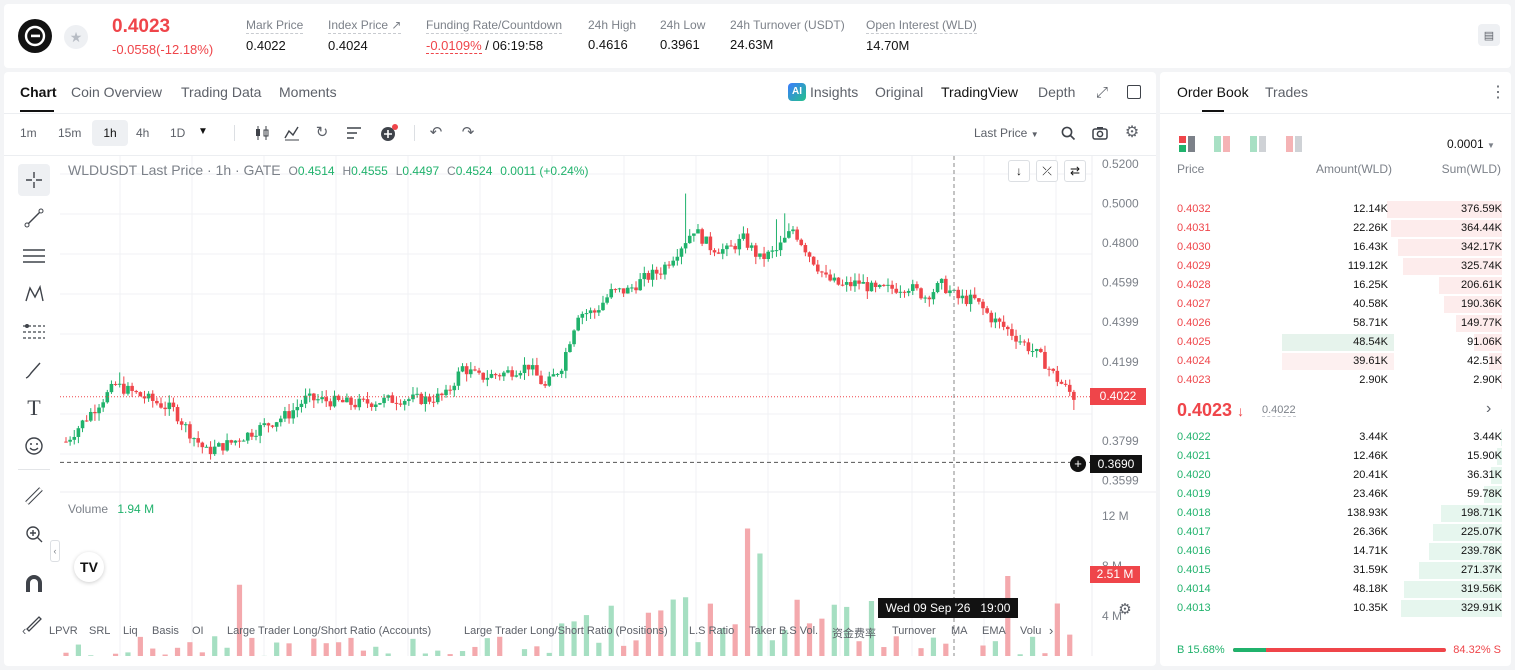 Image resolution: width=1515 pixels, height=670 pixels. I want to click on fib-tool-icon, so click(34, 332).